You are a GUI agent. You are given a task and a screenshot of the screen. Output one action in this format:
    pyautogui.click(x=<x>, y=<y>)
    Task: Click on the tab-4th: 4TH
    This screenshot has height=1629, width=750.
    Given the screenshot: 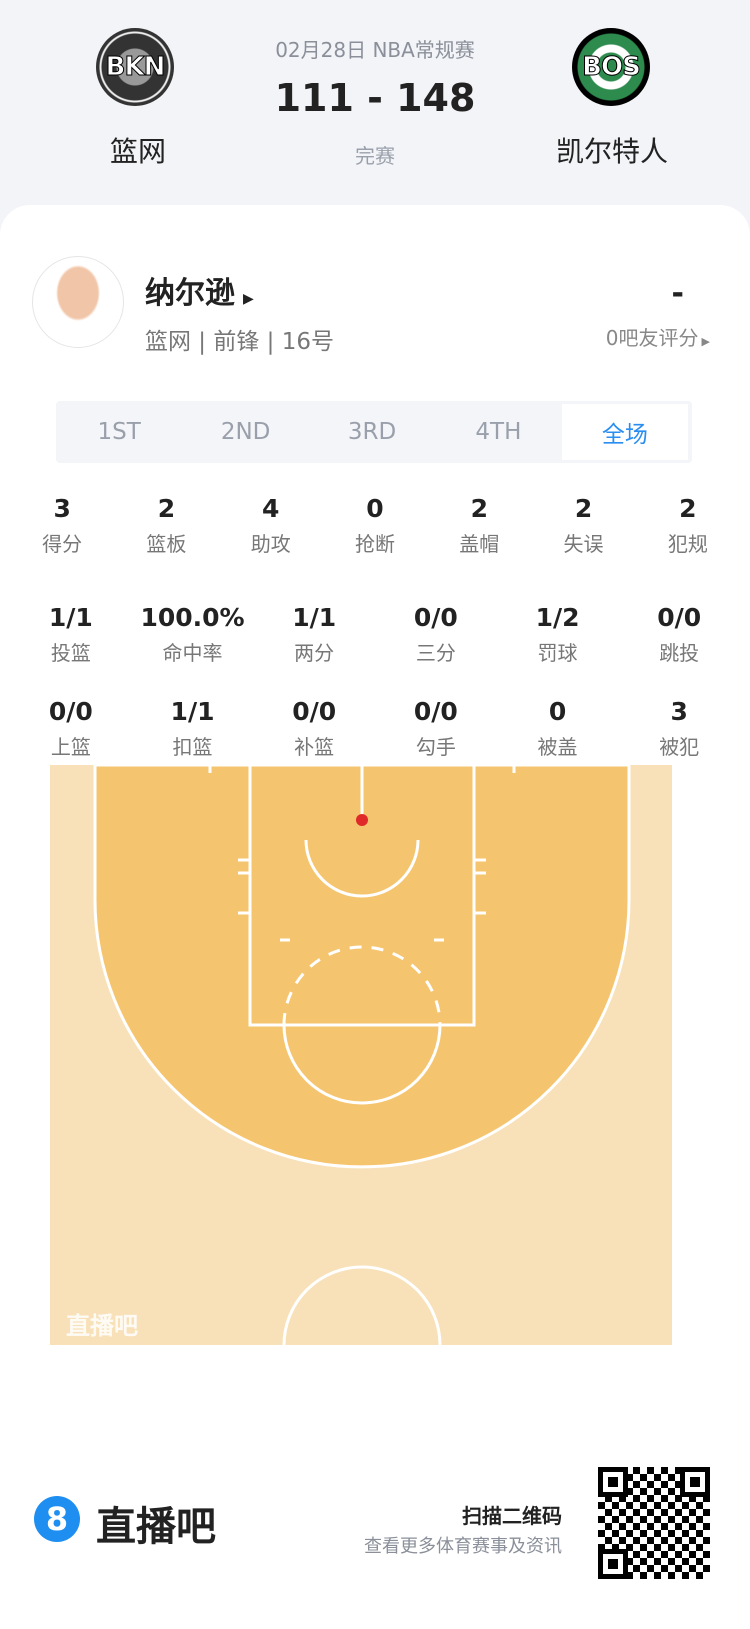 What is the action you would take?
    pyautogui.click(x=498, y=432)
    